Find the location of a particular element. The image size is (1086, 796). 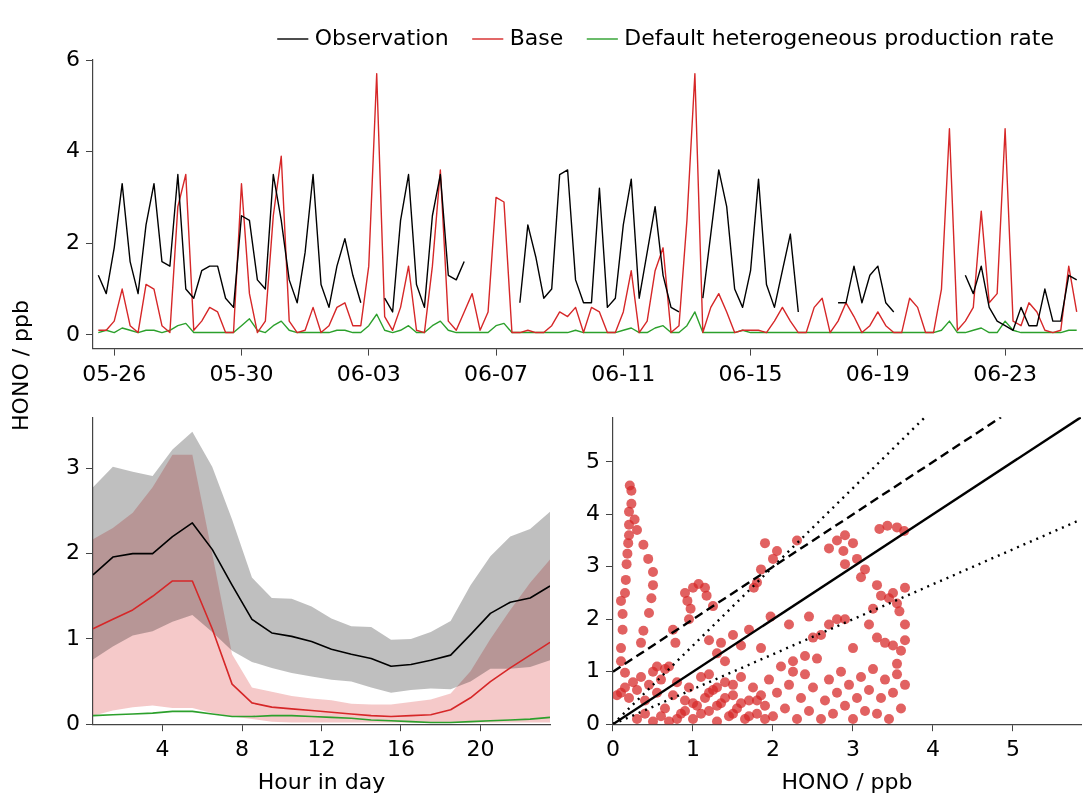

x-tick-label: 0 is located at coordinates (613, 749).